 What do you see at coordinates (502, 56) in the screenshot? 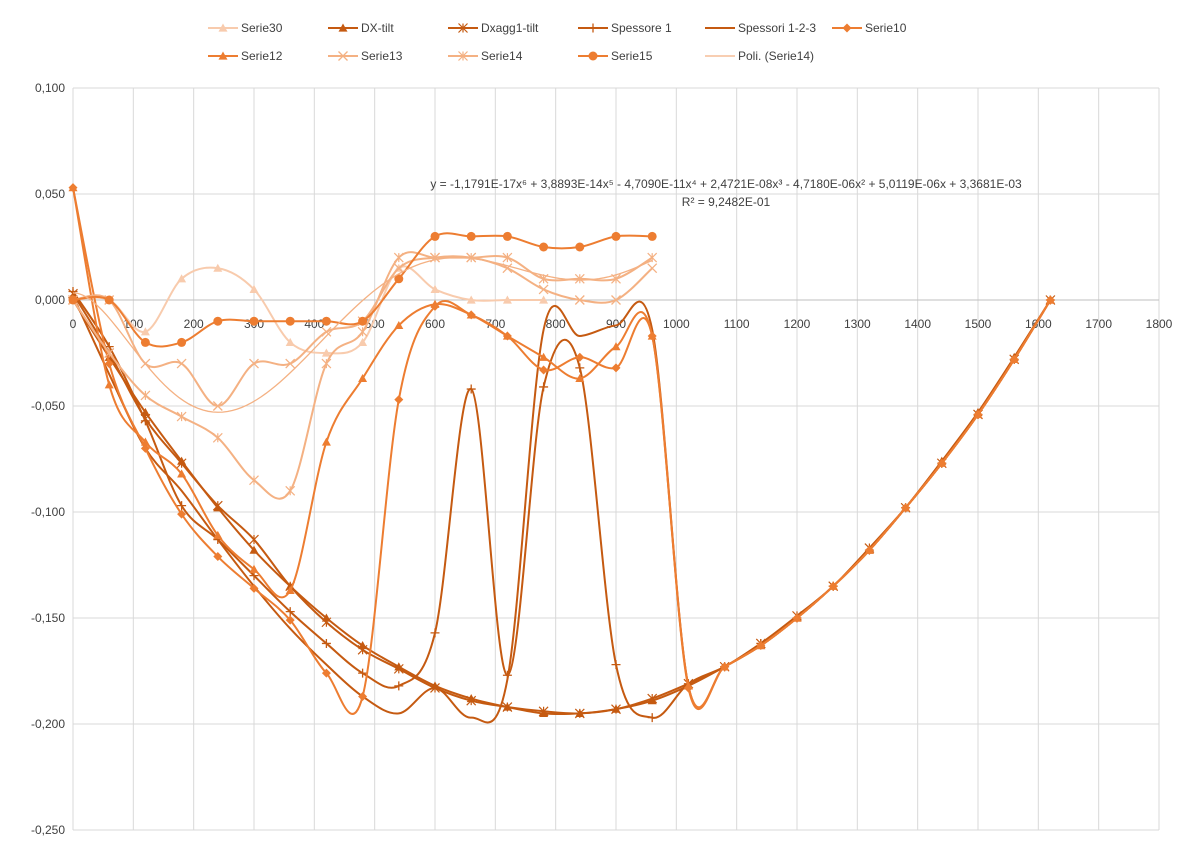
I see `legend-label: Serie14` at bounding box center [502, 56].